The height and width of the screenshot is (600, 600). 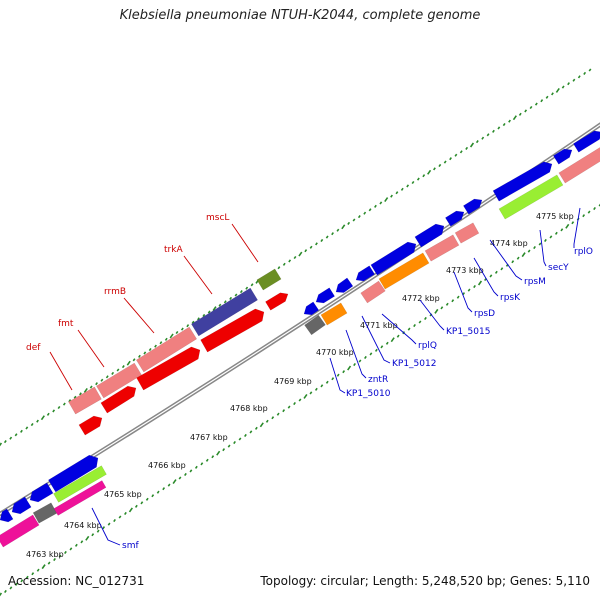 What do you see at coordinates (586, 141) in the screenshot?
I see `gene-blue-upper` at bounding box center [586, 141].